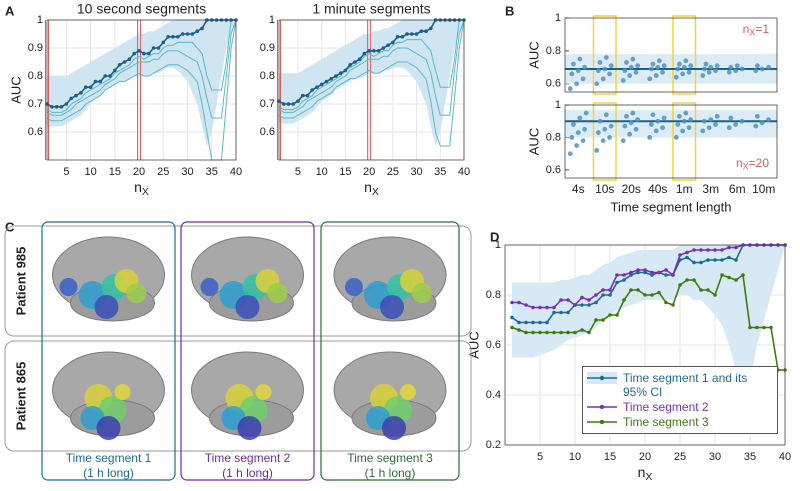 This screenshot has height=491, width=800. I want to click on y-tick-label: 0.2, so click(493, 445).